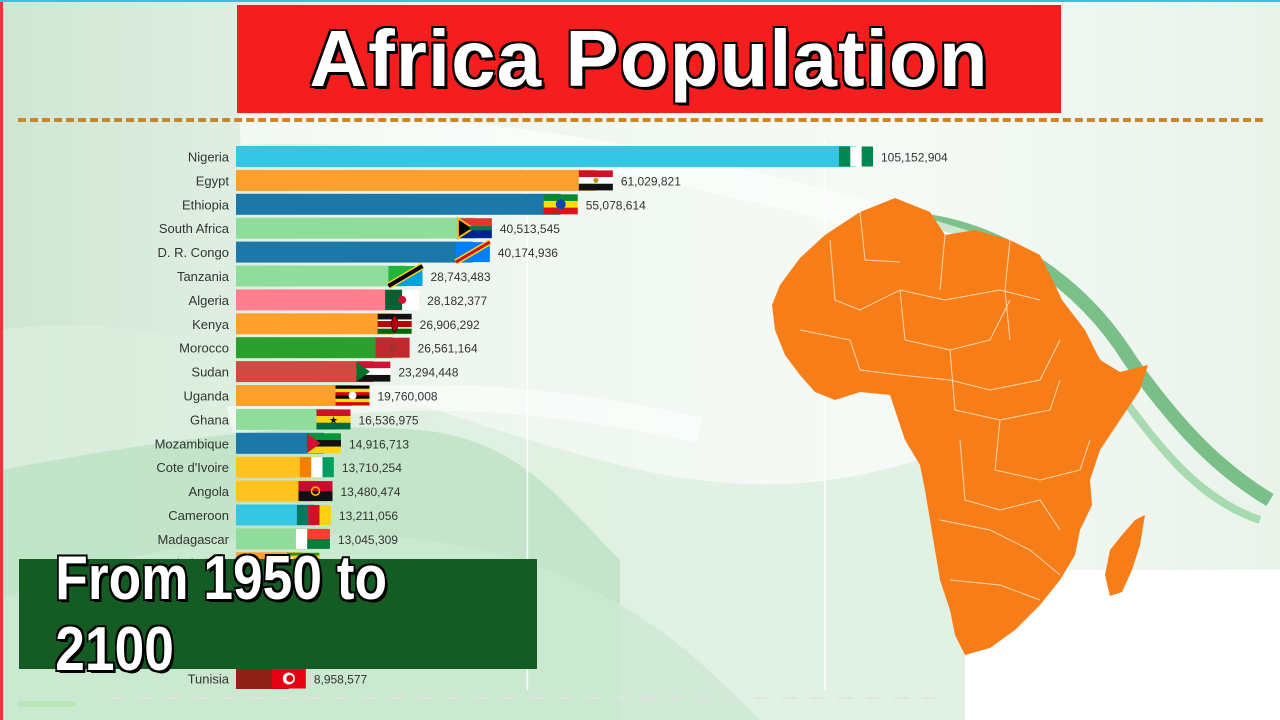 The width and height of the screenshot is (1280, 720). What do you see at coordinates (294, 395) in the screenshot?
I see `bar-uganda` at bounding box center [294, 395].